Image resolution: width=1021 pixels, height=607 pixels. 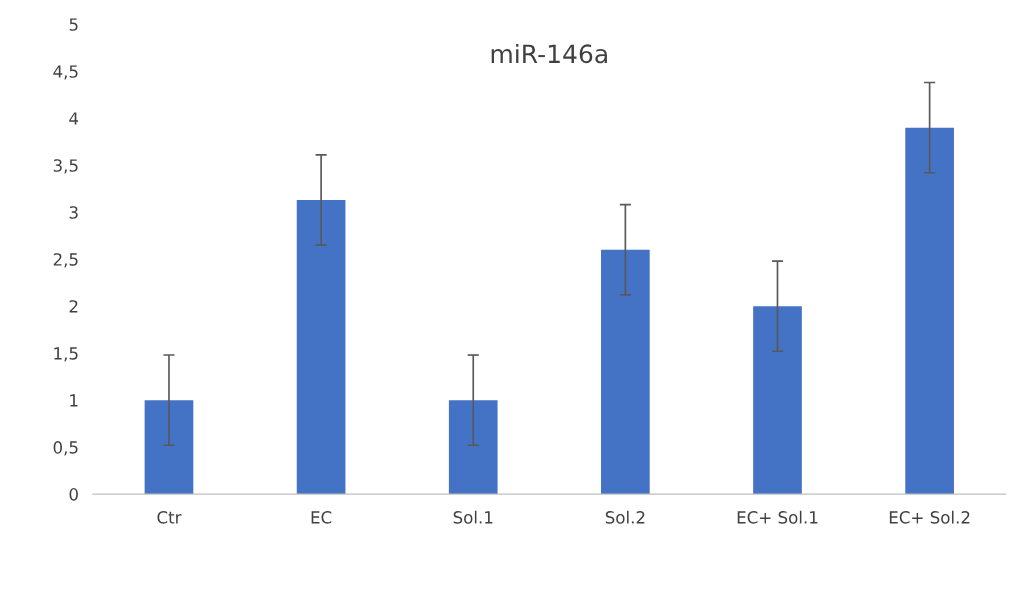 What do you see at coordinates (549, 53) in the screenshot?
I see `text: miR-146a` at bounding box center [549, 53].